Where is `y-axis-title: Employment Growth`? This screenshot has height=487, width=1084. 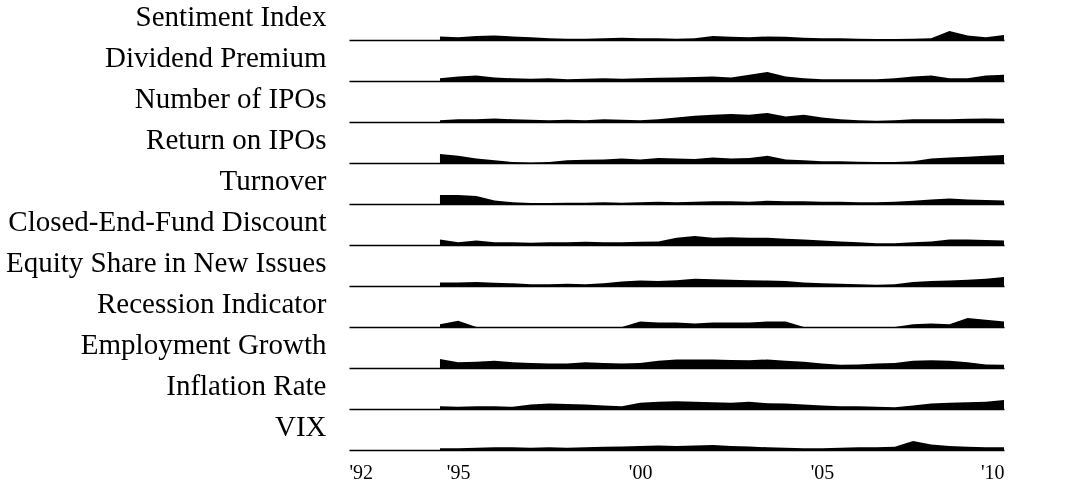
y-axis-title: Employment Growth is located at coordinates (203, 343).